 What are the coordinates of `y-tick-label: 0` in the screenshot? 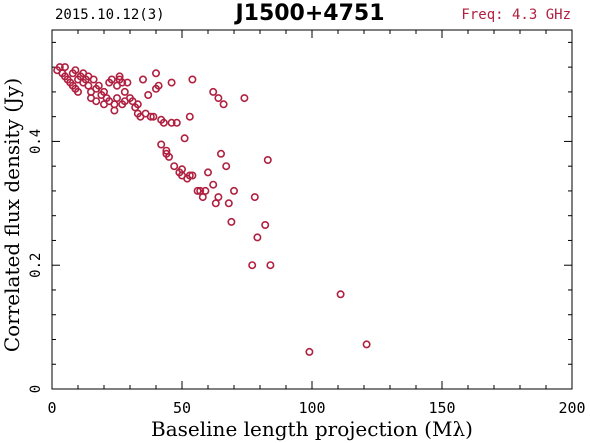 It's located at (36, 389).